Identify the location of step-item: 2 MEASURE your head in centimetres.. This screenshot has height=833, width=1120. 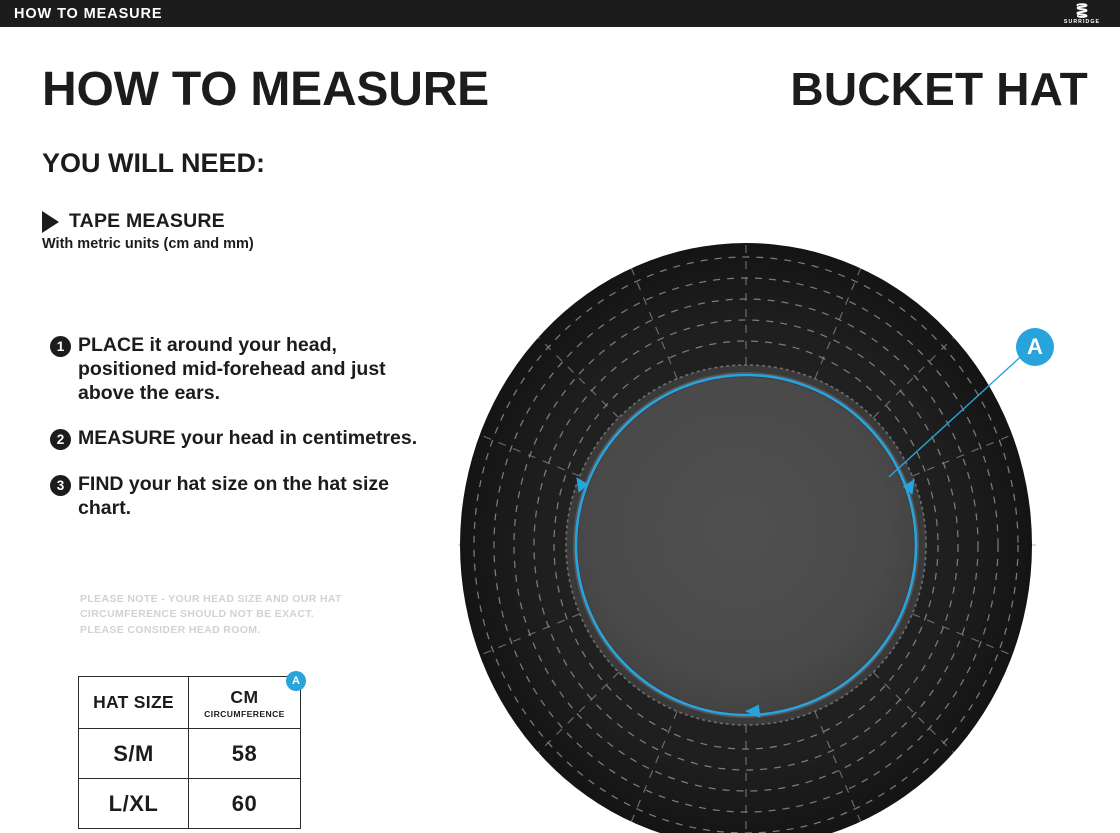
(240, 439).